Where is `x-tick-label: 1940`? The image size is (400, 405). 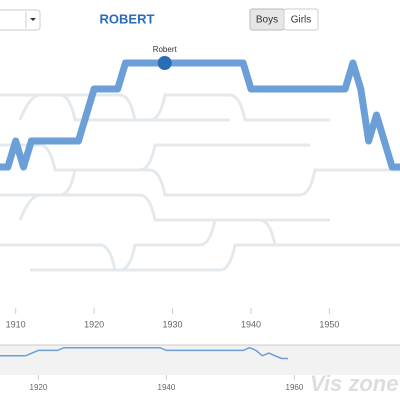
x-tick-label: 1940 is located at coordinates (251, 324).